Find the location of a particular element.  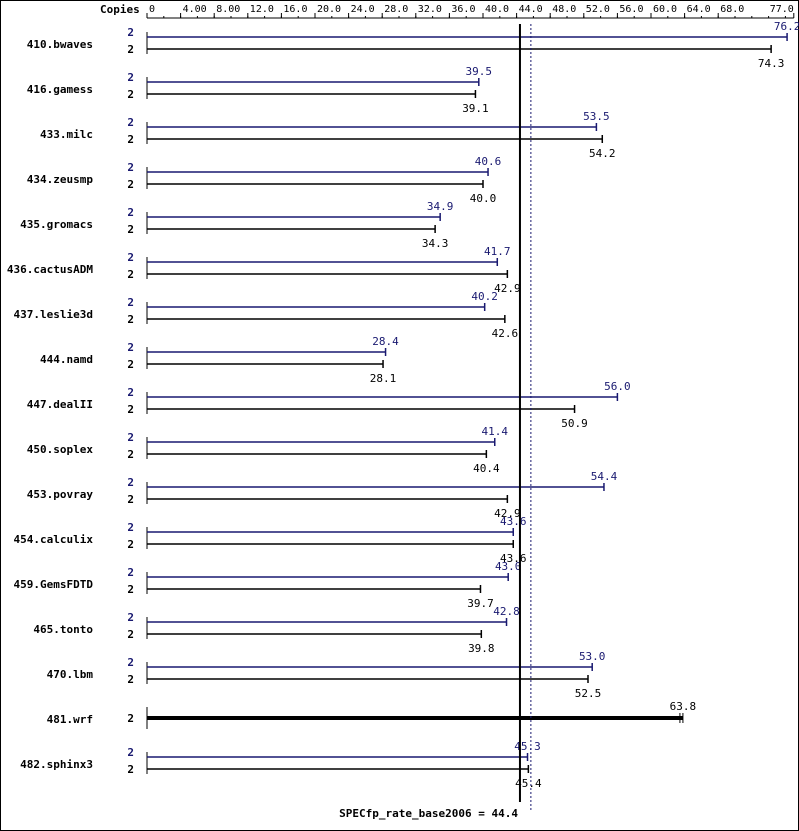

tick-label: 24.0 is located at coordinates (363, 9).